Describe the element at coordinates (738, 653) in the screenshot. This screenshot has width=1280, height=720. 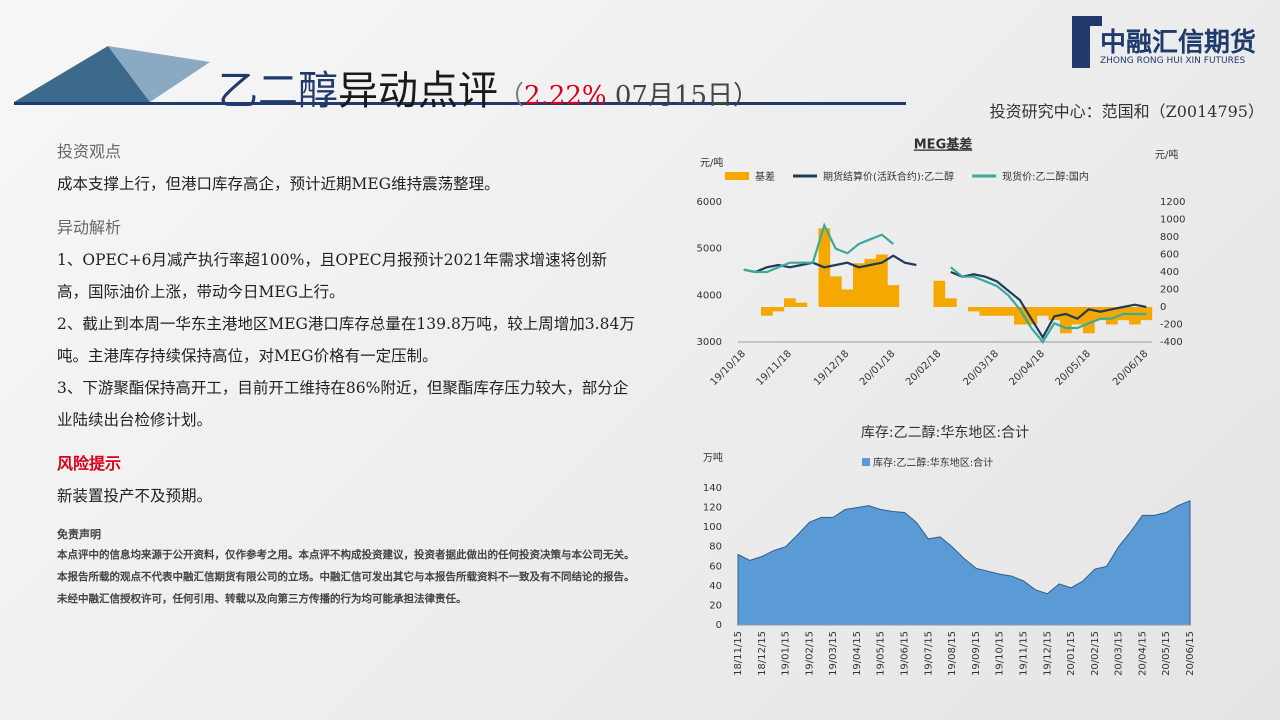
I see `x-tick-label: 18/11/15` at that location.